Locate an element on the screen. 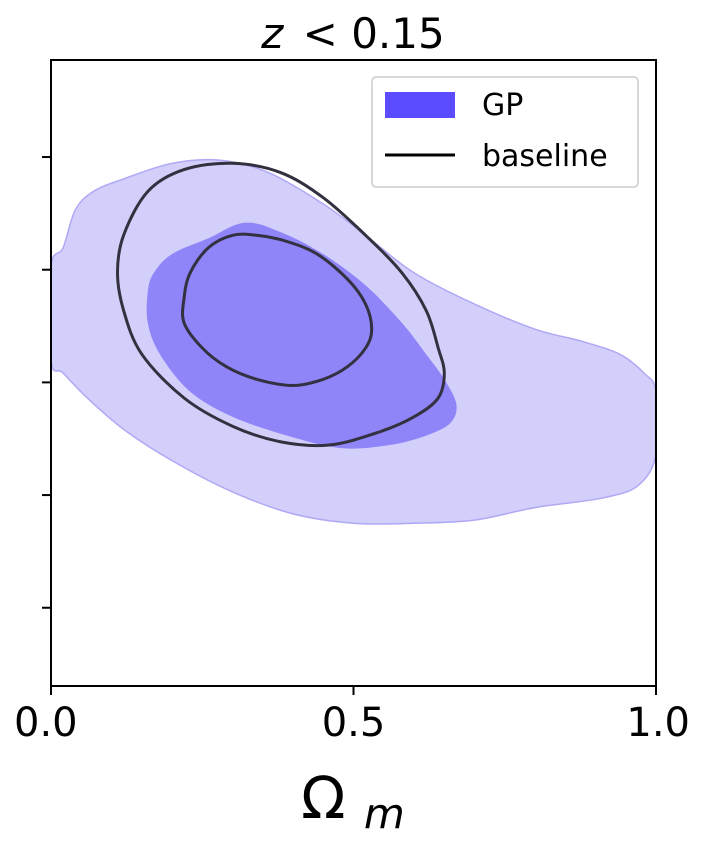 This screenshot has width=707, height=842. x-tick-label-0: 0.0 is located at coordinates (46, 723).